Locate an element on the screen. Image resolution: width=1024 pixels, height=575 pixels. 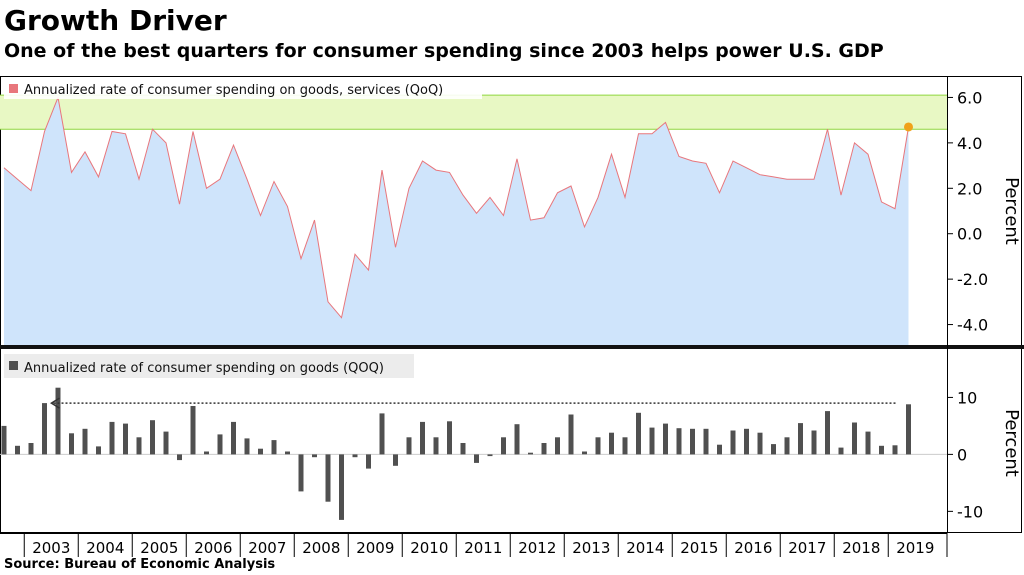
x-tick-label: 2015 is located at coordinates (699, 548).